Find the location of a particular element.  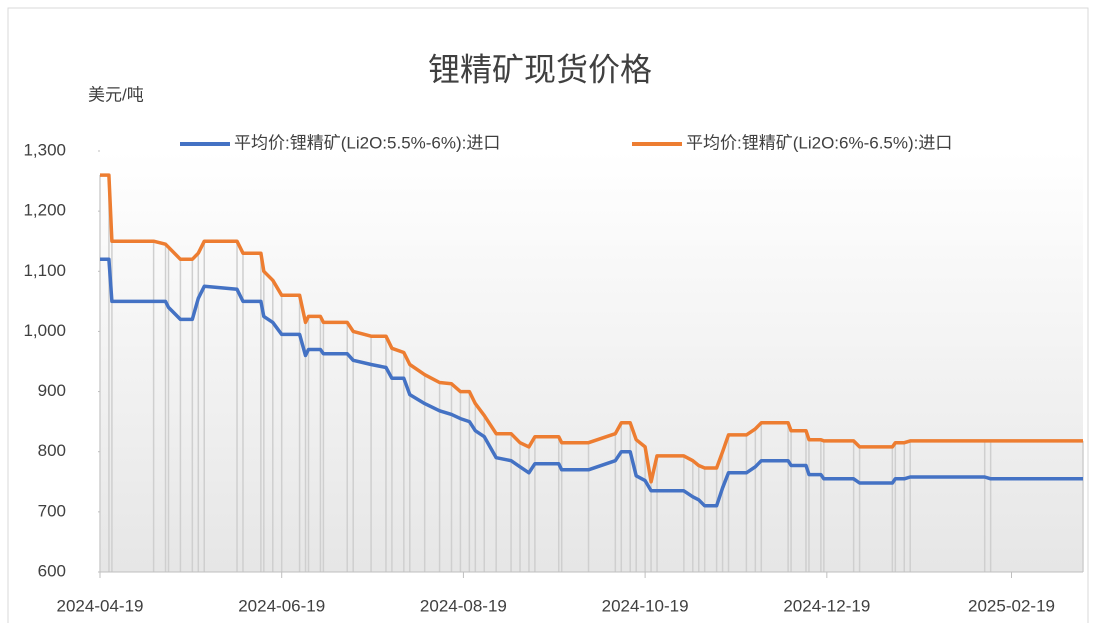

y-tick-label: 900 is located at coordinates (52, 390).